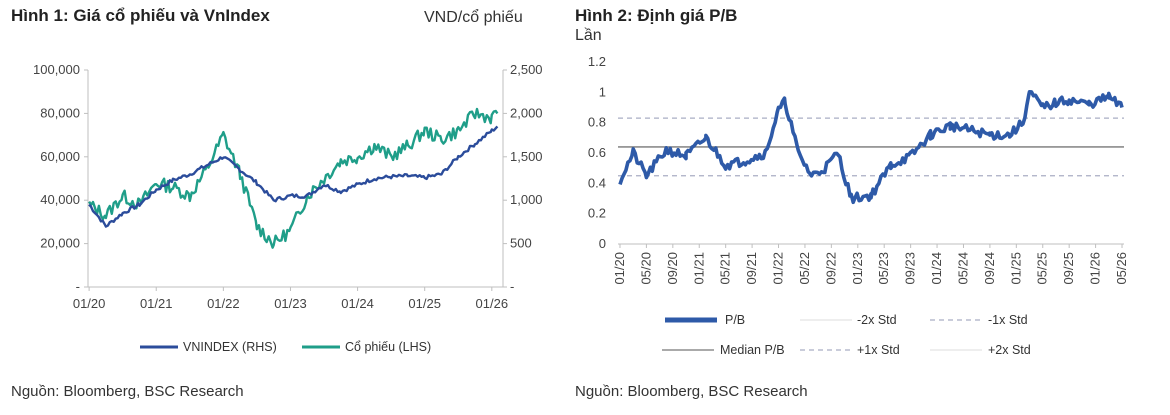 The height and width of the screenshot is (415, 1170). Describe the element at coordinates (1008, 320) in the screenshot. I see `chart2-legend--1x-std-label: -1x Std` at that location.